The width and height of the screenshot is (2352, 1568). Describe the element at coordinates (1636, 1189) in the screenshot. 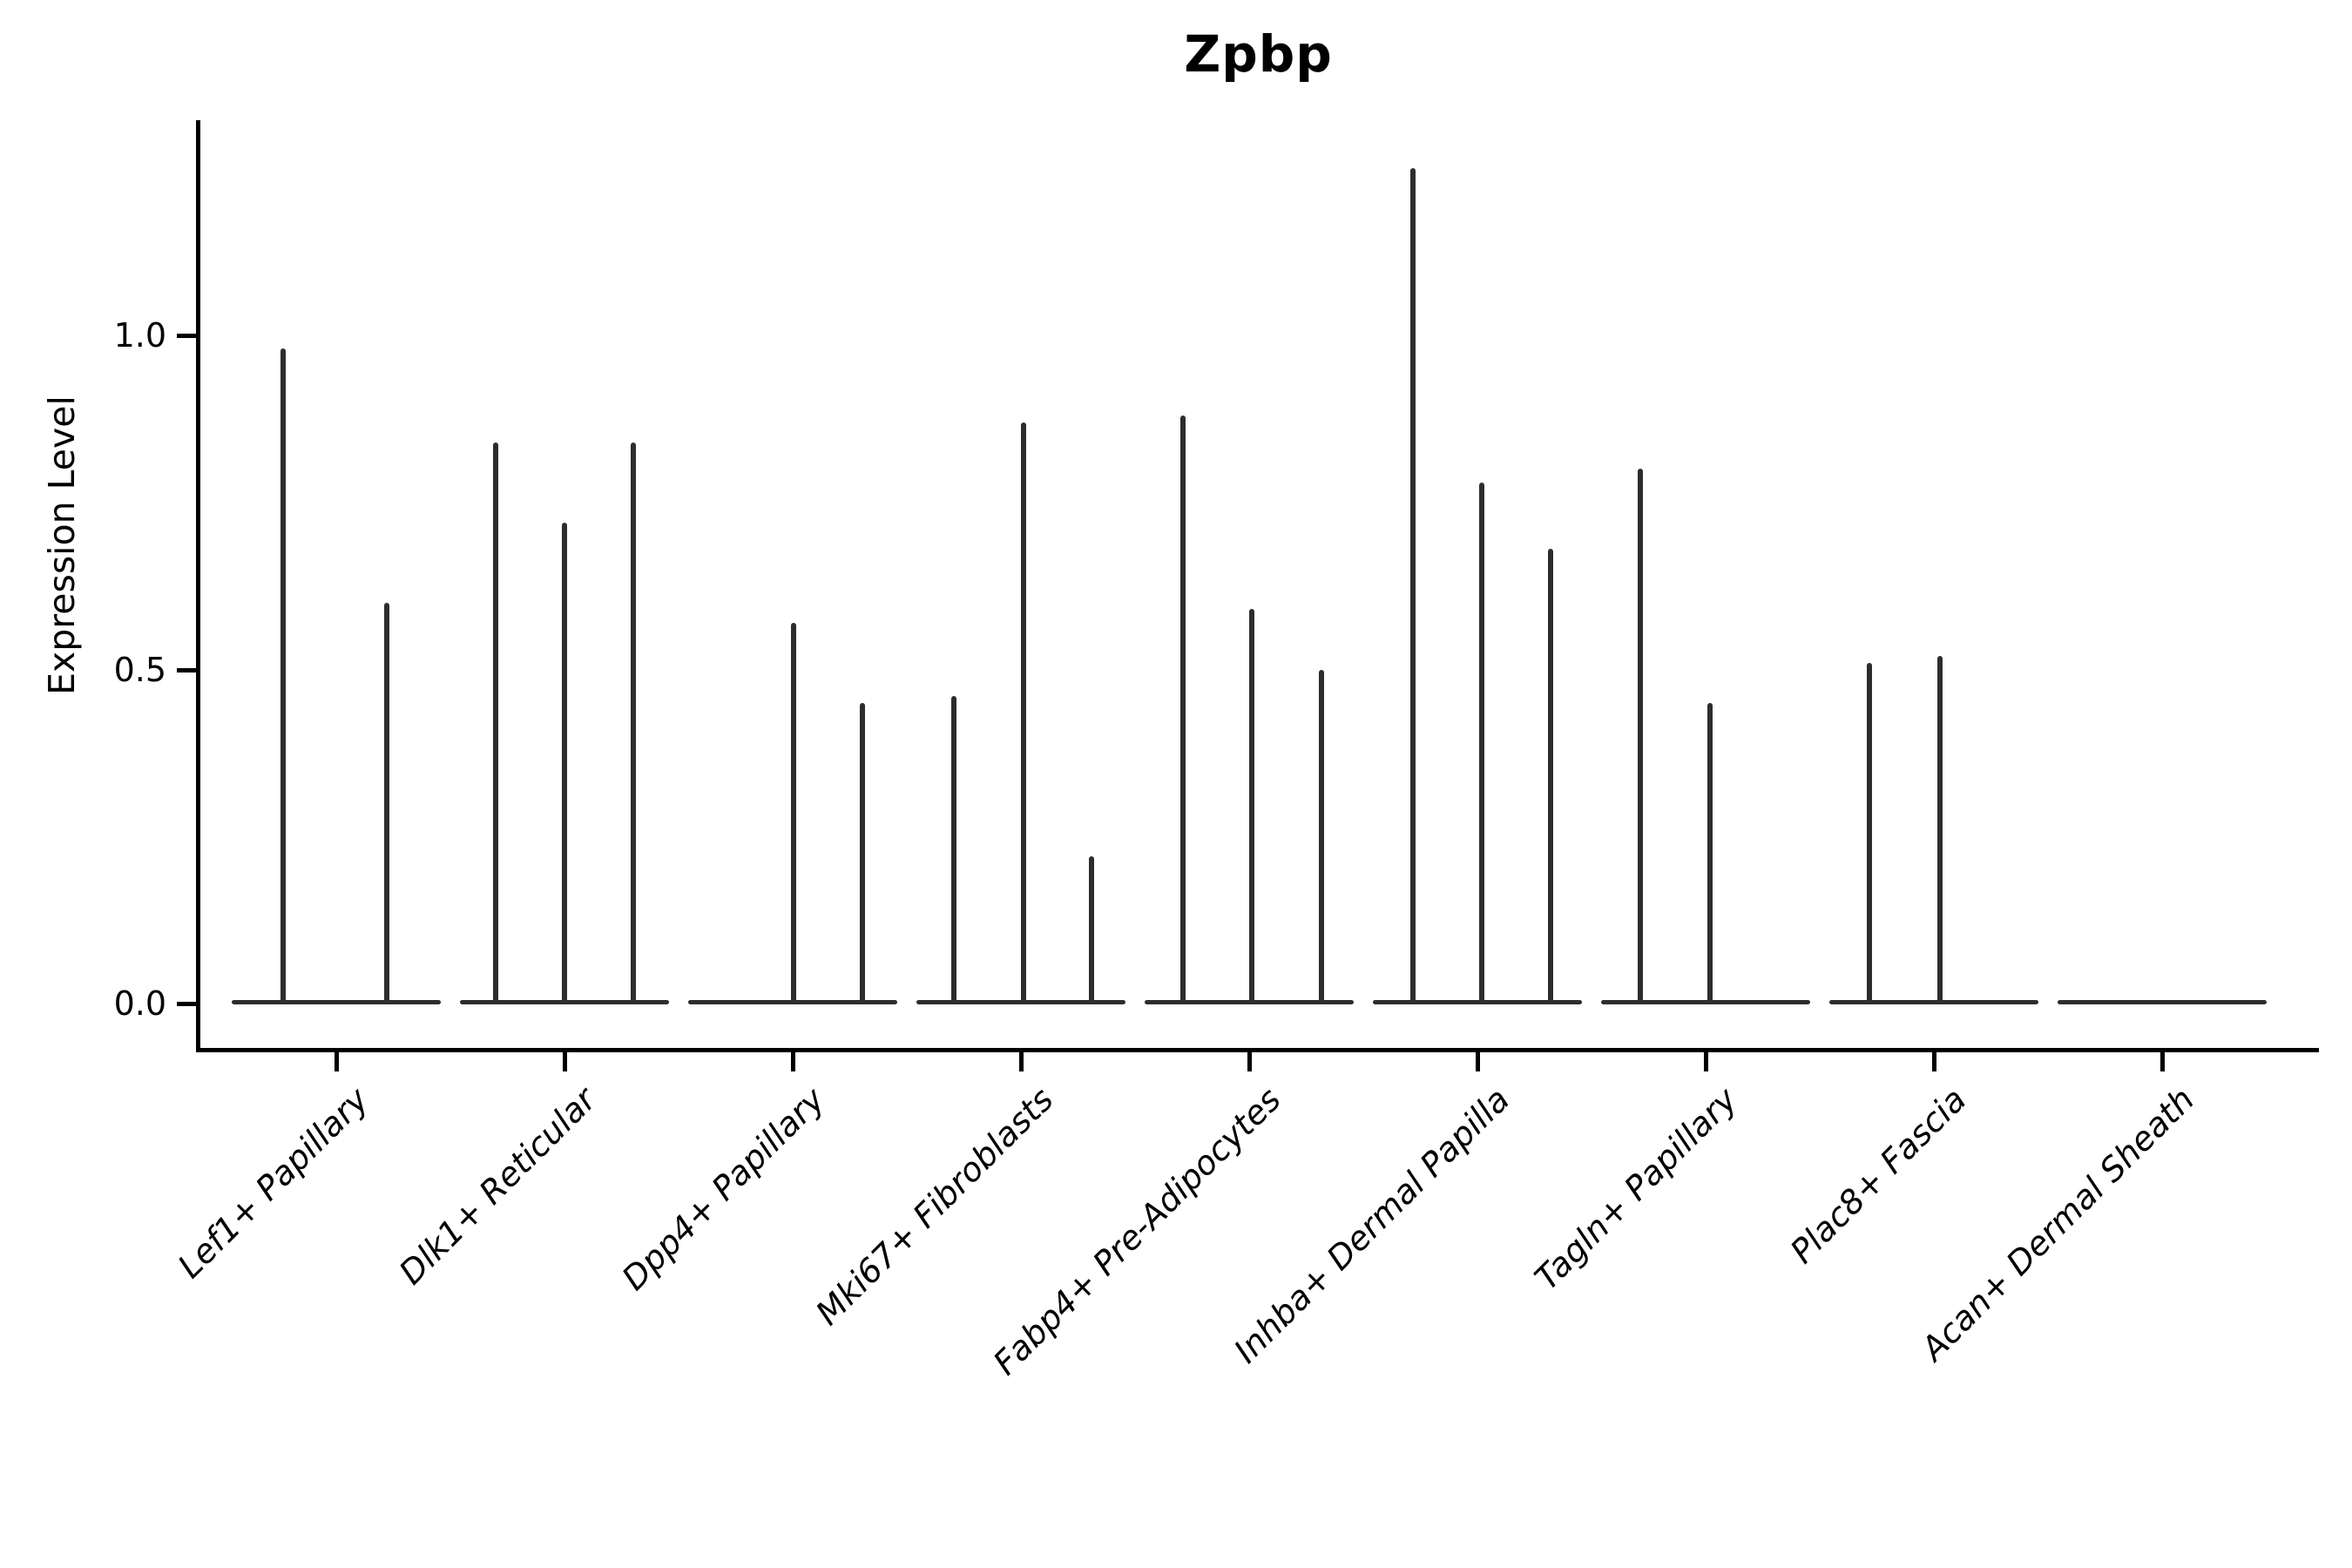

I see `x-tick-label: Tagln+ Papillary` at that location.